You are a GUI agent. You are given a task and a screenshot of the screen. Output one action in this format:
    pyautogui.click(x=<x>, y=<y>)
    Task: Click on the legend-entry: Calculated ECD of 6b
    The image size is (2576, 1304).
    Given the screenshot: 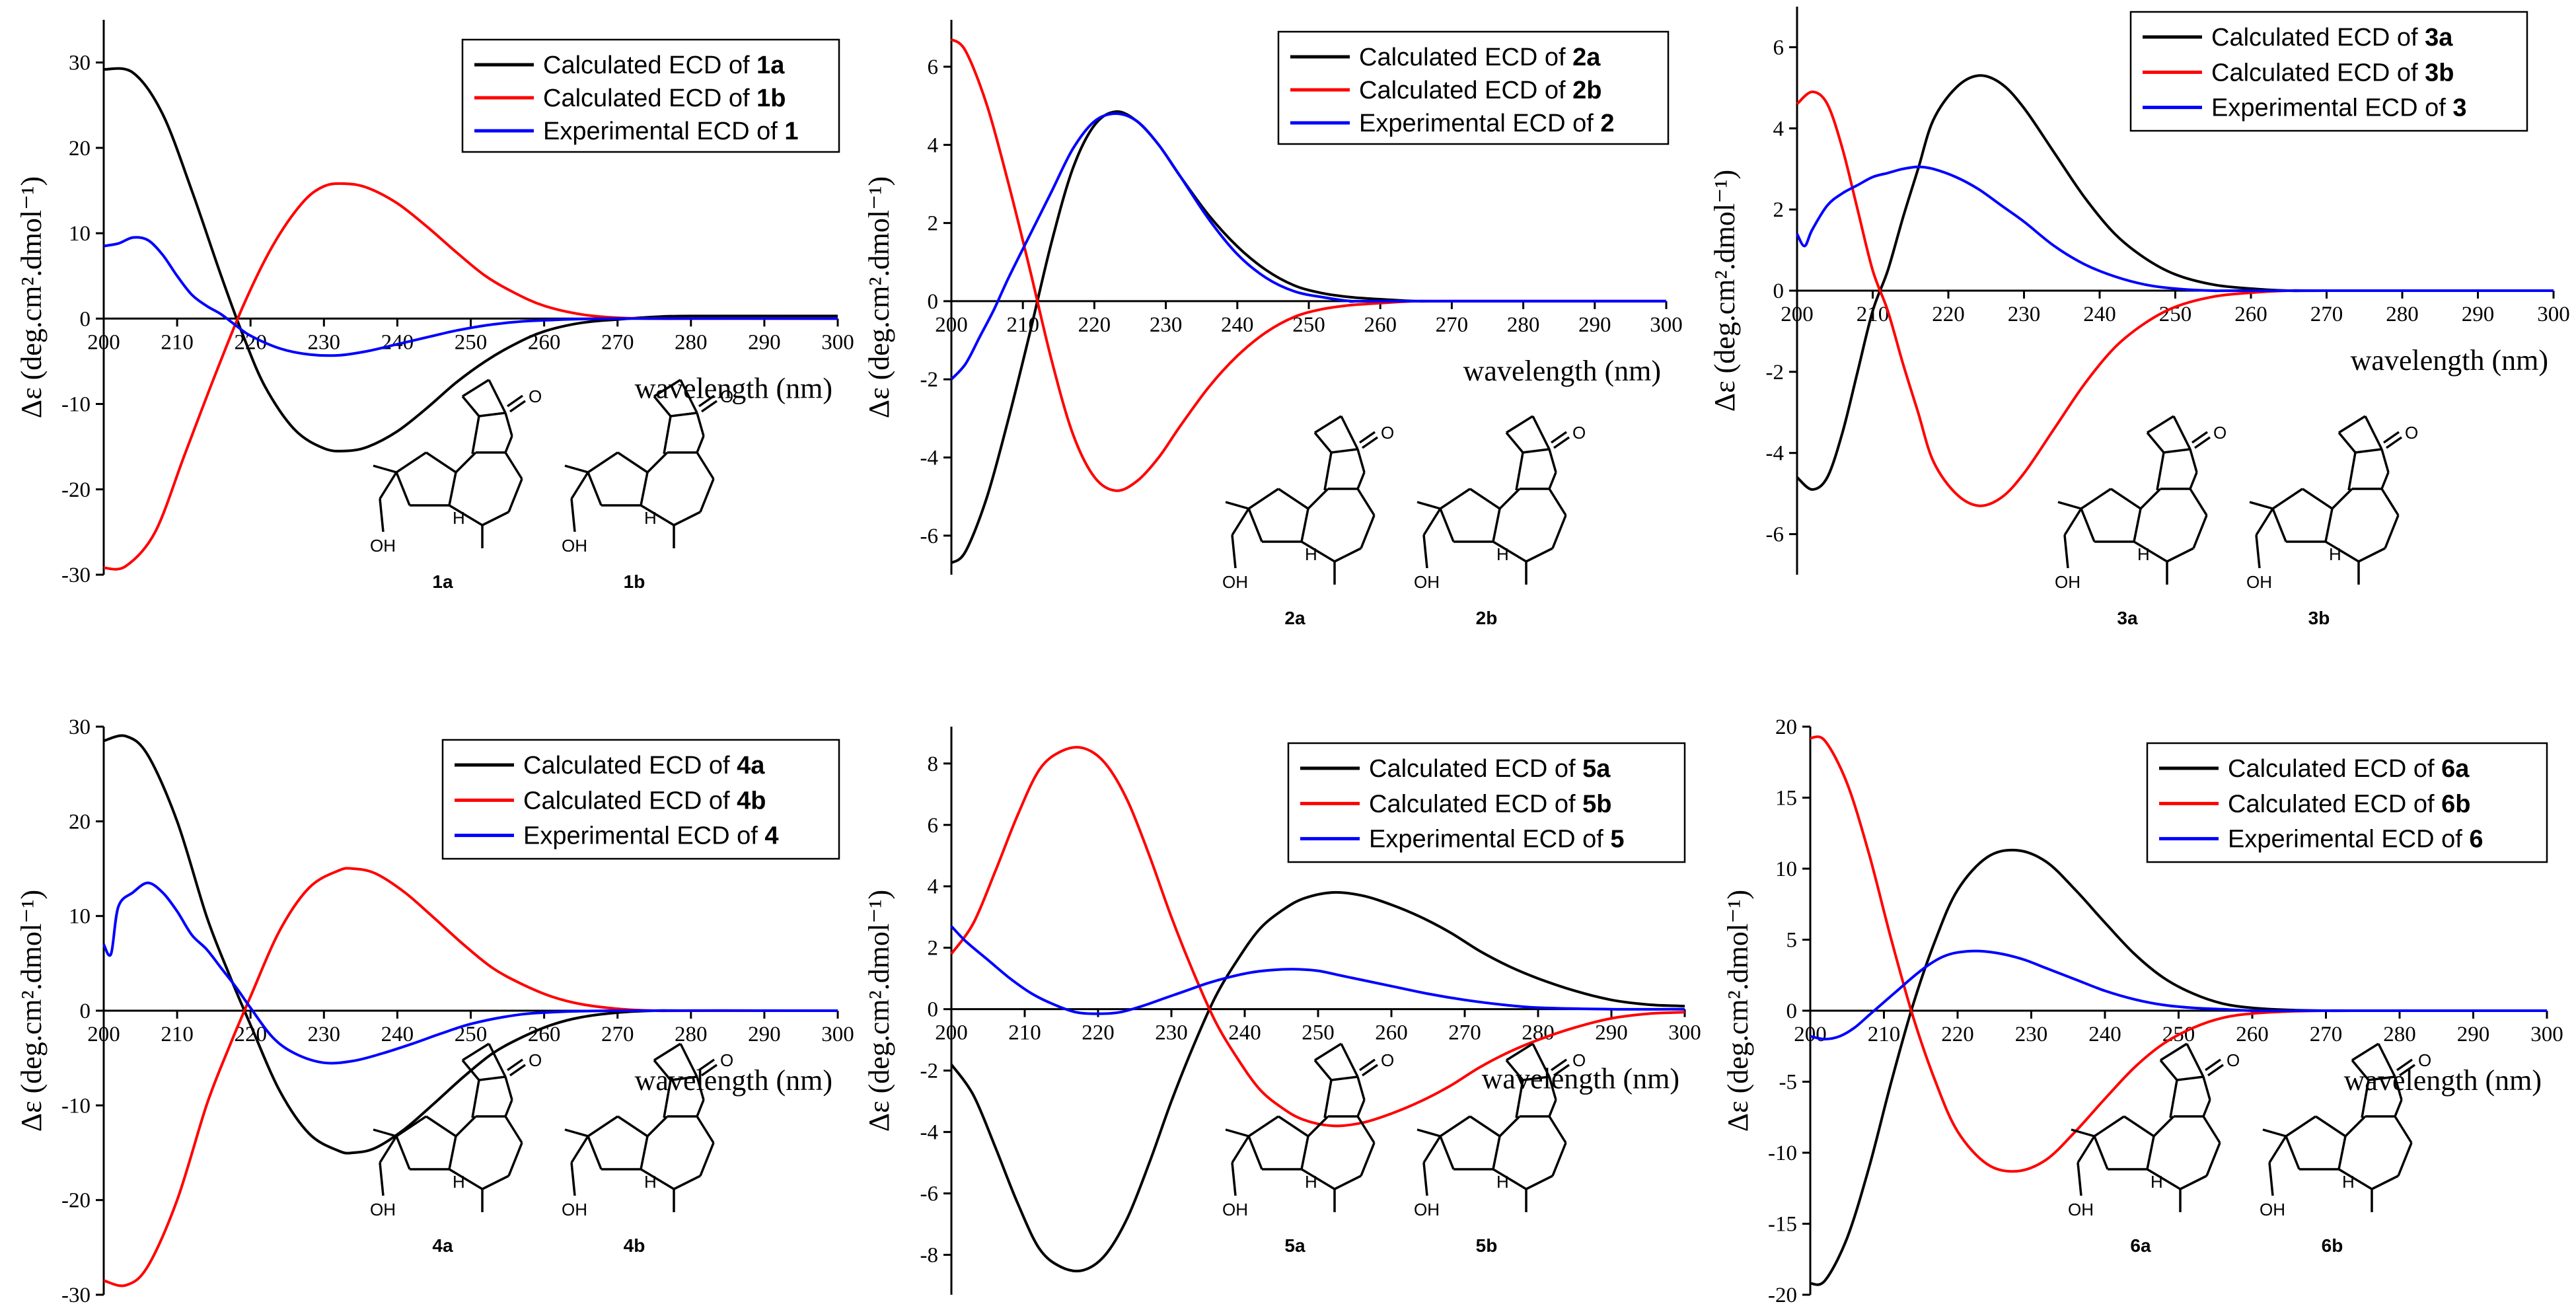 What is the action you would take?
    pyautogui.click(x=2349, y=804)
    